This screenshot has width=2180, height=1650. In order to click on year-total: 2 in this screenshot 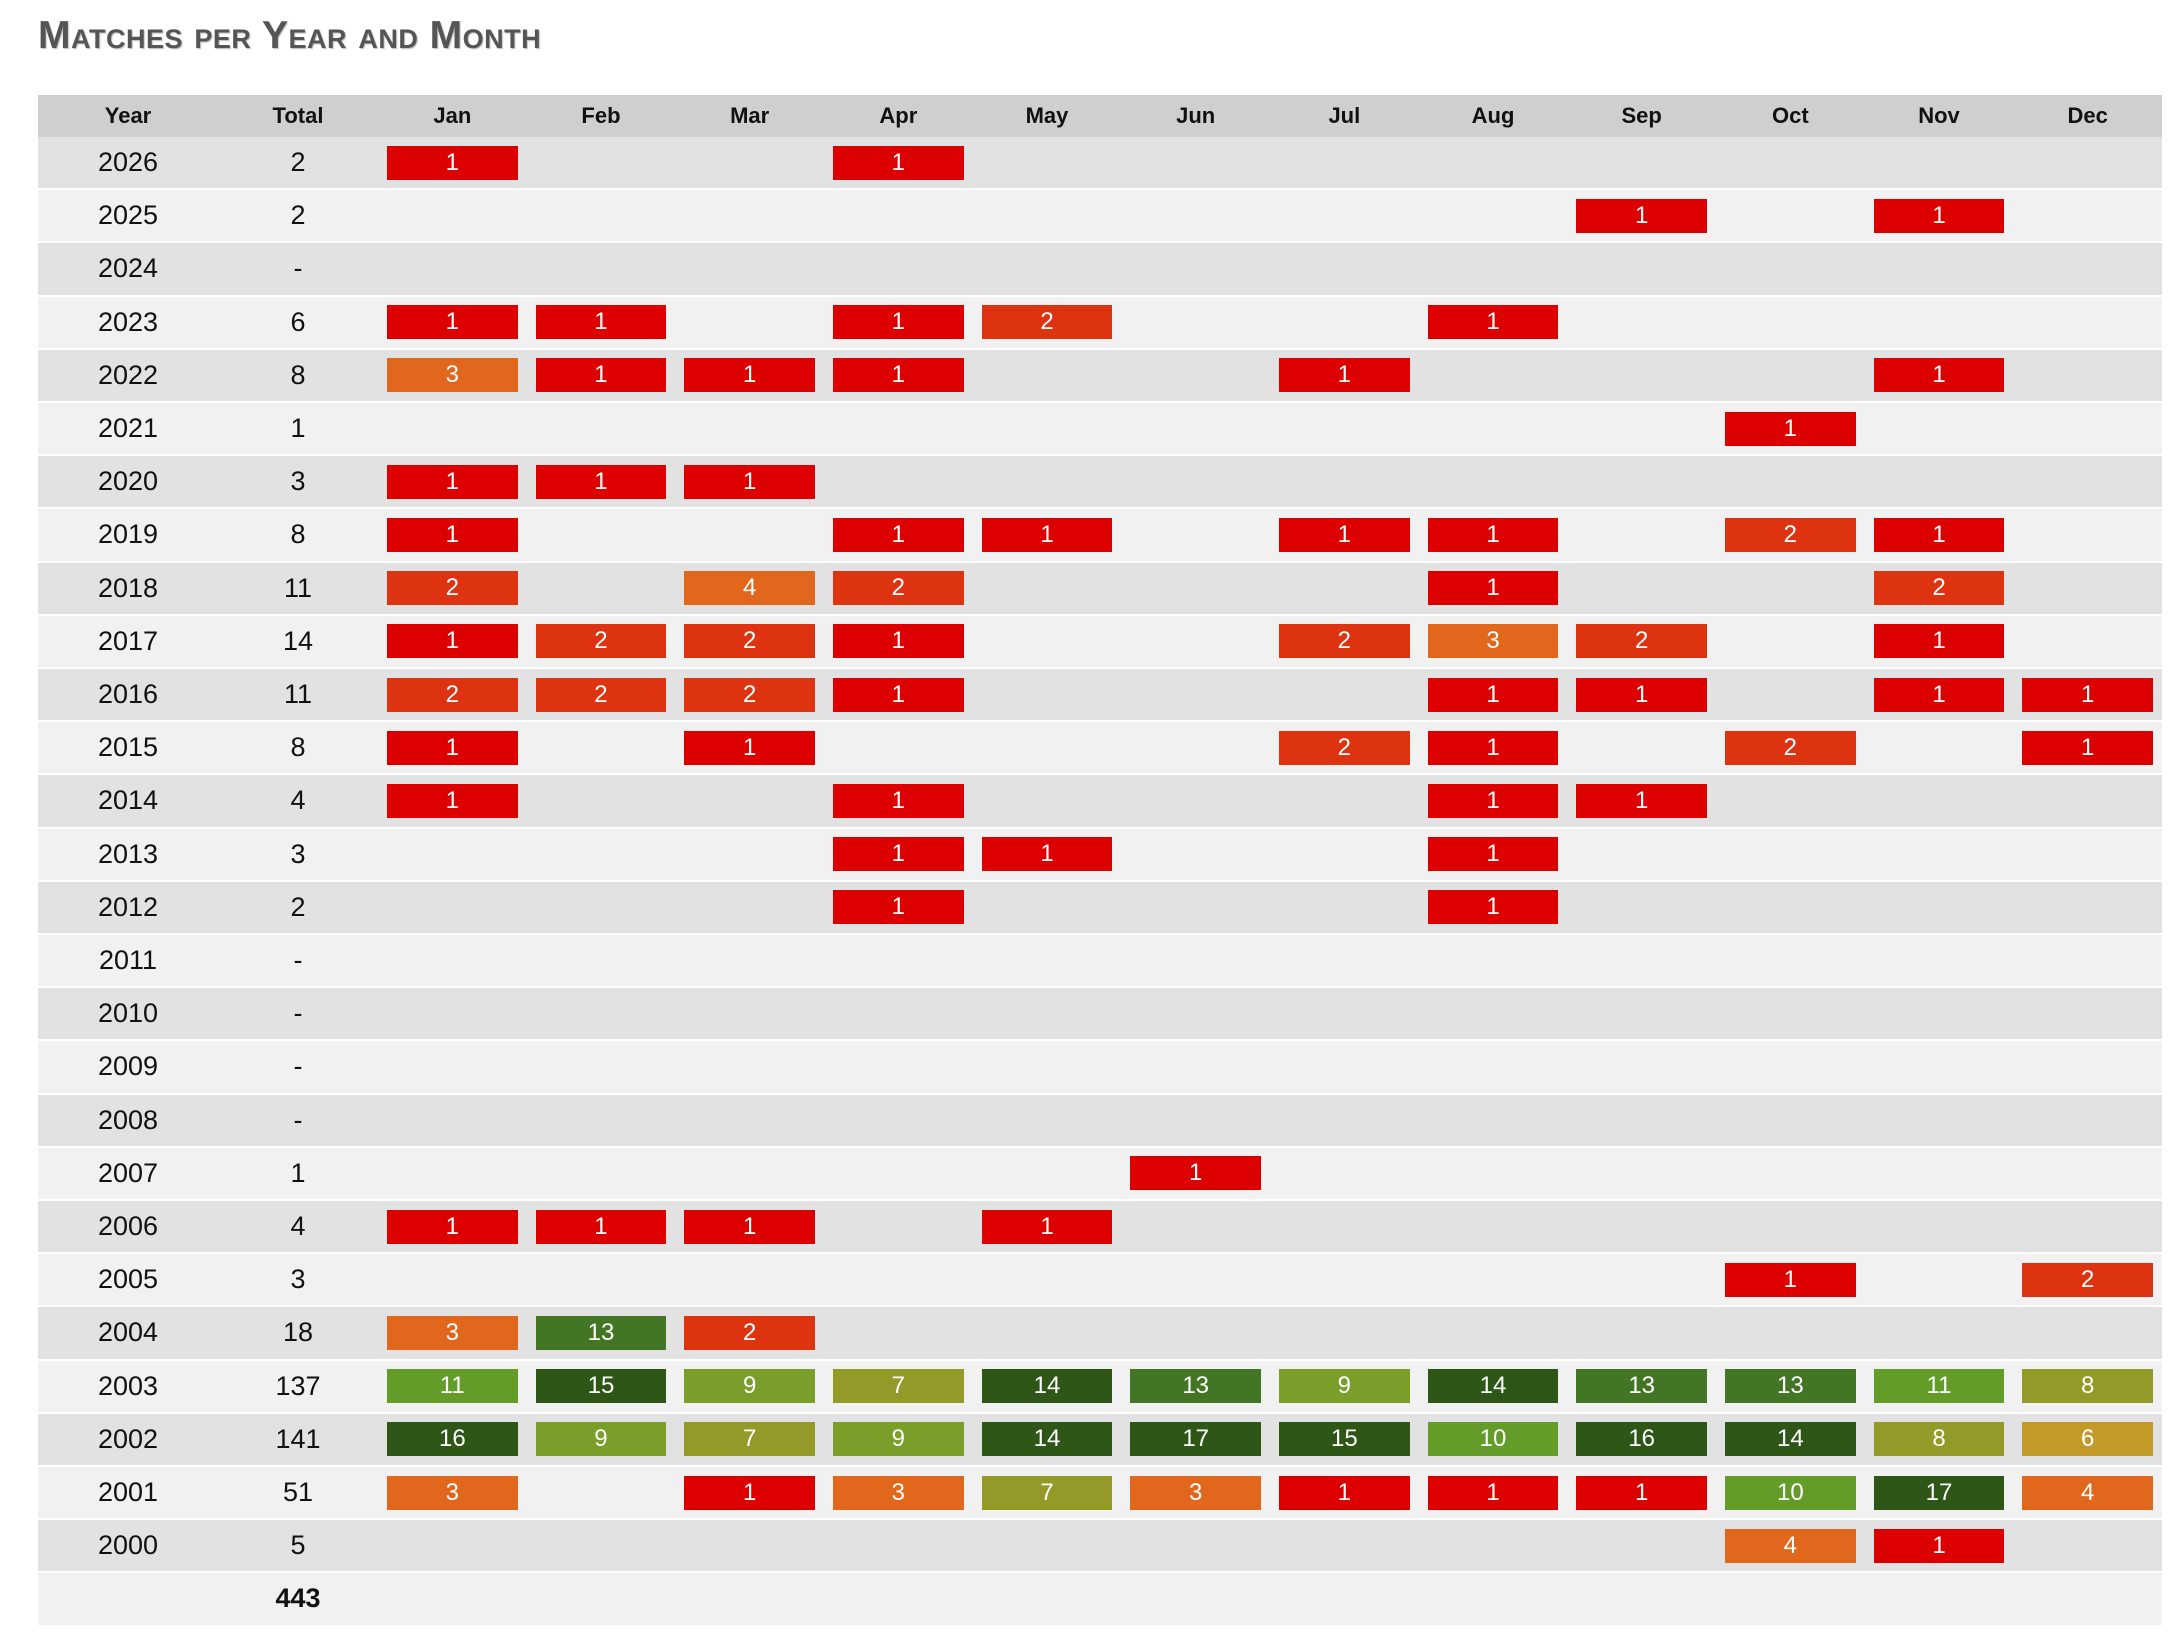, I will do `click(298, 162)`.